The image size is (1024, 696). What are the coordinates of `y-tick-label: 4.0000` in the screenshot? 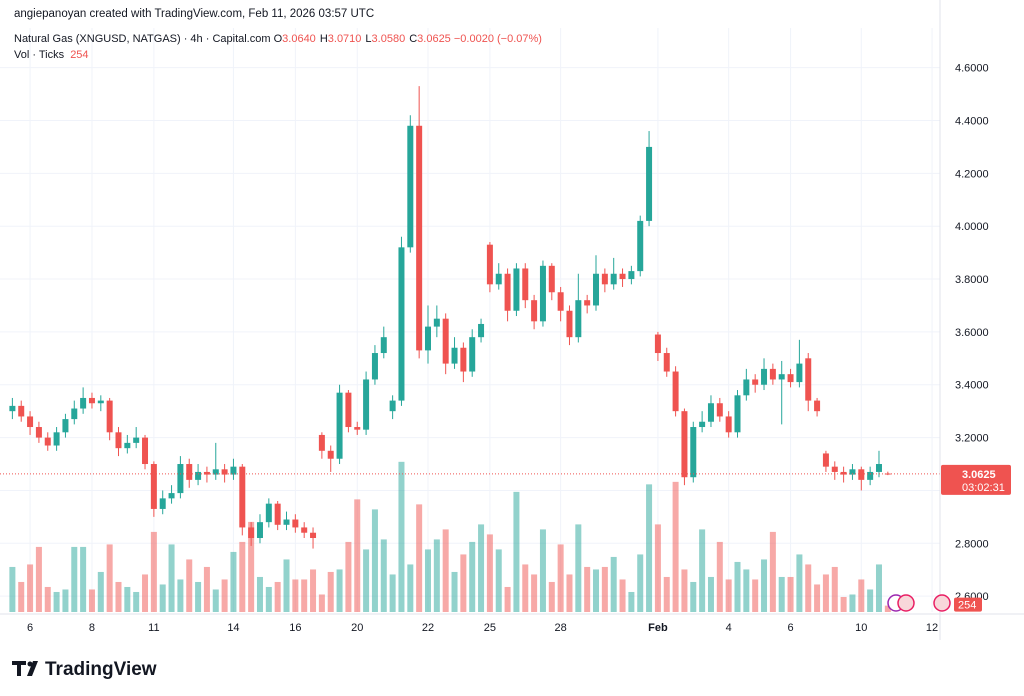 It's located at (972, 227).